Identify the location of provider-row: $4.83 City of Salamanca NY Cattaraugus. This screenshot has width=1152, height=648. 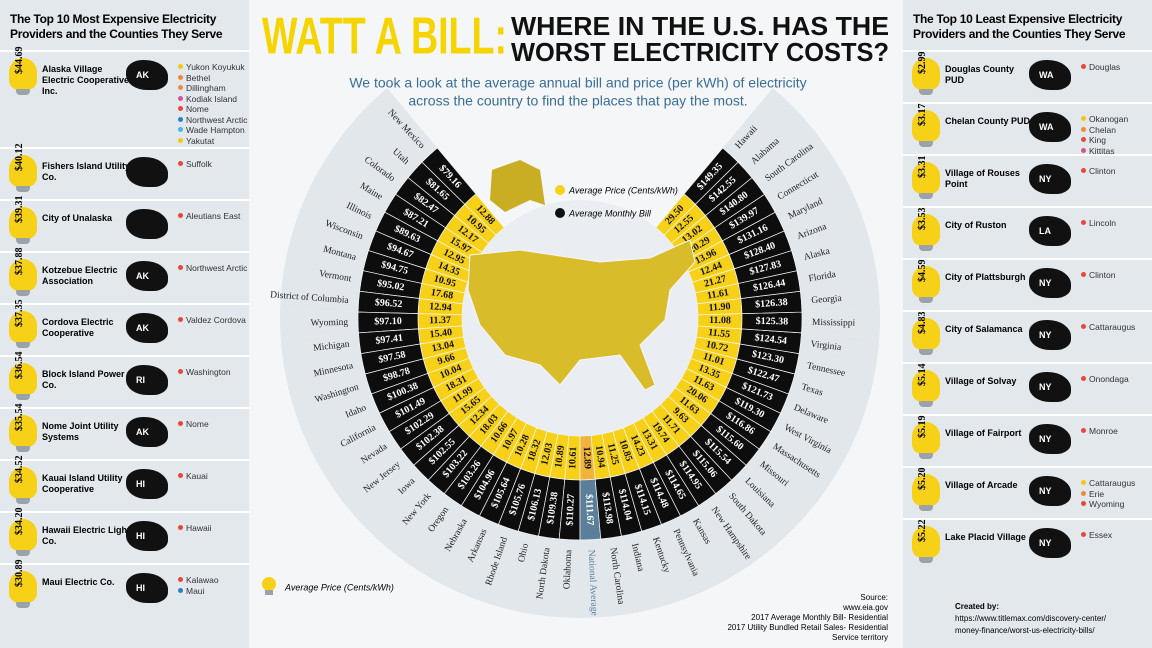
(1027, 336).